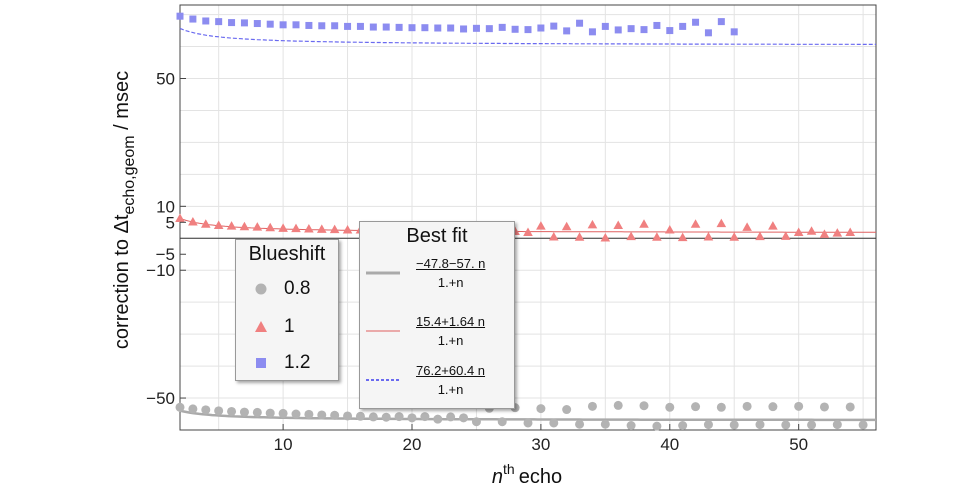 This screenshot has height=490, width=980. I want to click on x-axis-label-n: n, so click(497, 477).